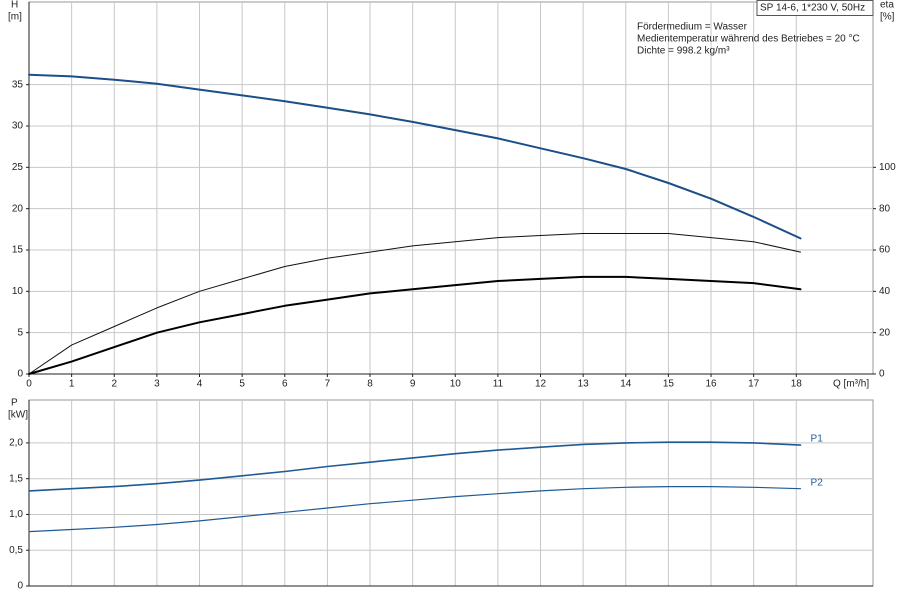 Image resolution: width=900 pixels, height=600 pixels. Describe the element at coordinates (817, 439) in the screenshot. I see `series-label: P1` at that location.